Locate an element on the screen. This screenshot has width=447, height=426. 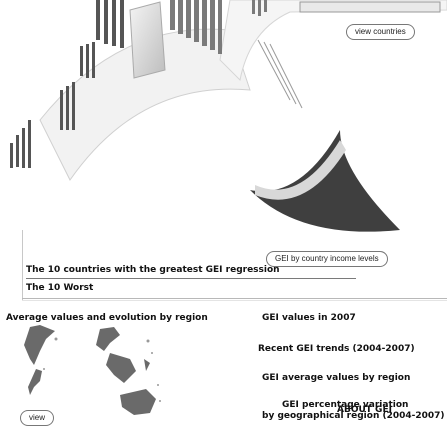
recent-gei-trends-link: Recent GEI trends (2004-2007) is located at coordinates (336, 349).